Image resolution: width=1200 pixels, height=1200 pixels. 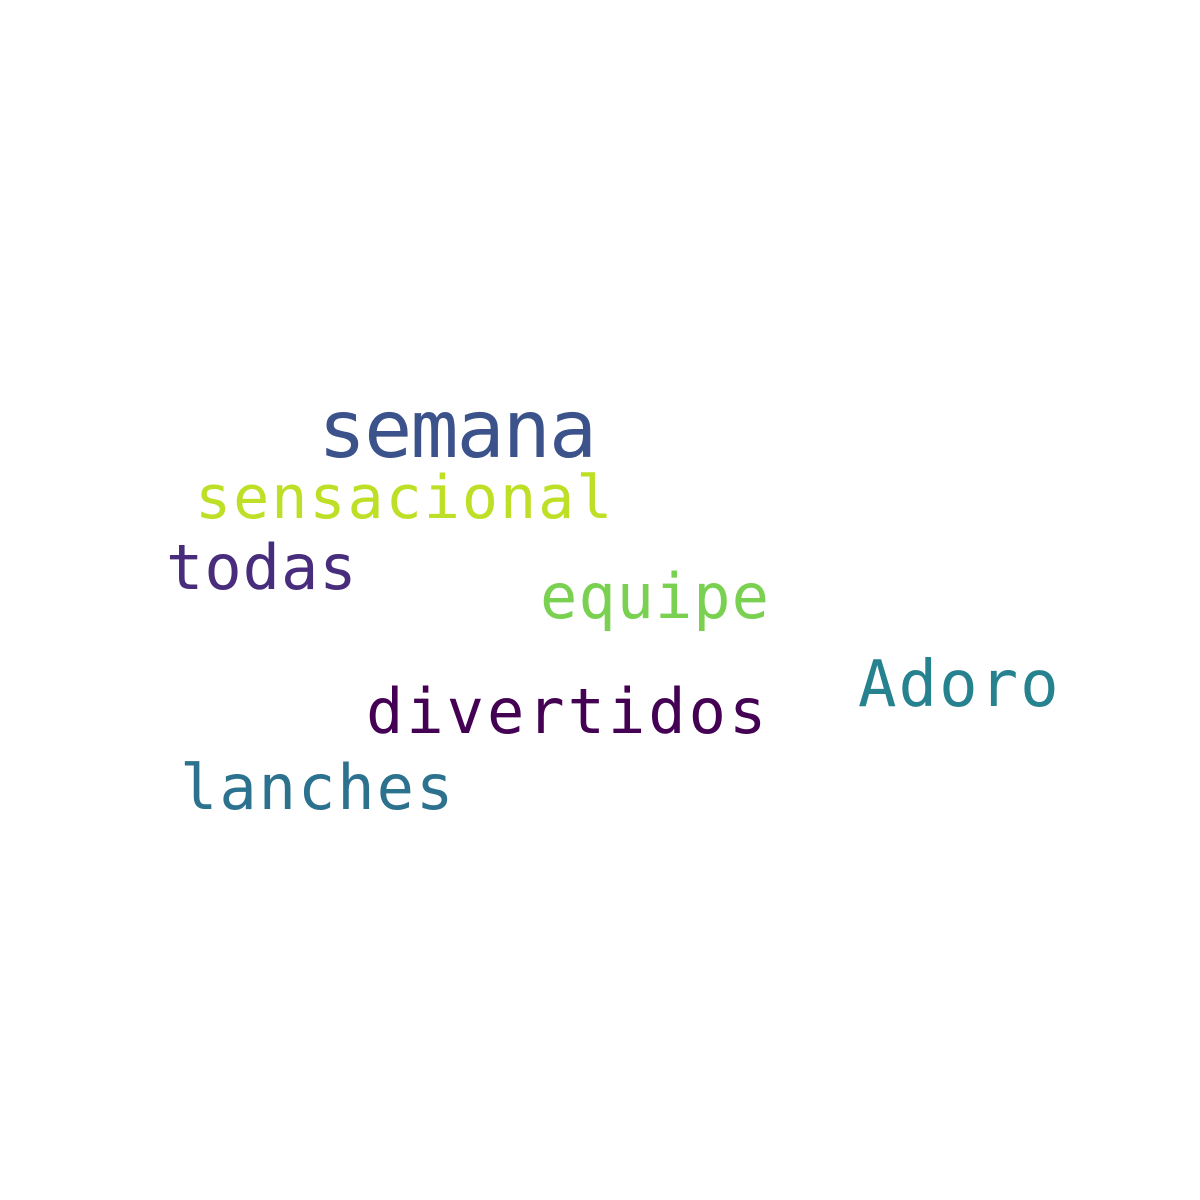 I want to click on word-divertidos: divertidos, so click(x=568, y=711).